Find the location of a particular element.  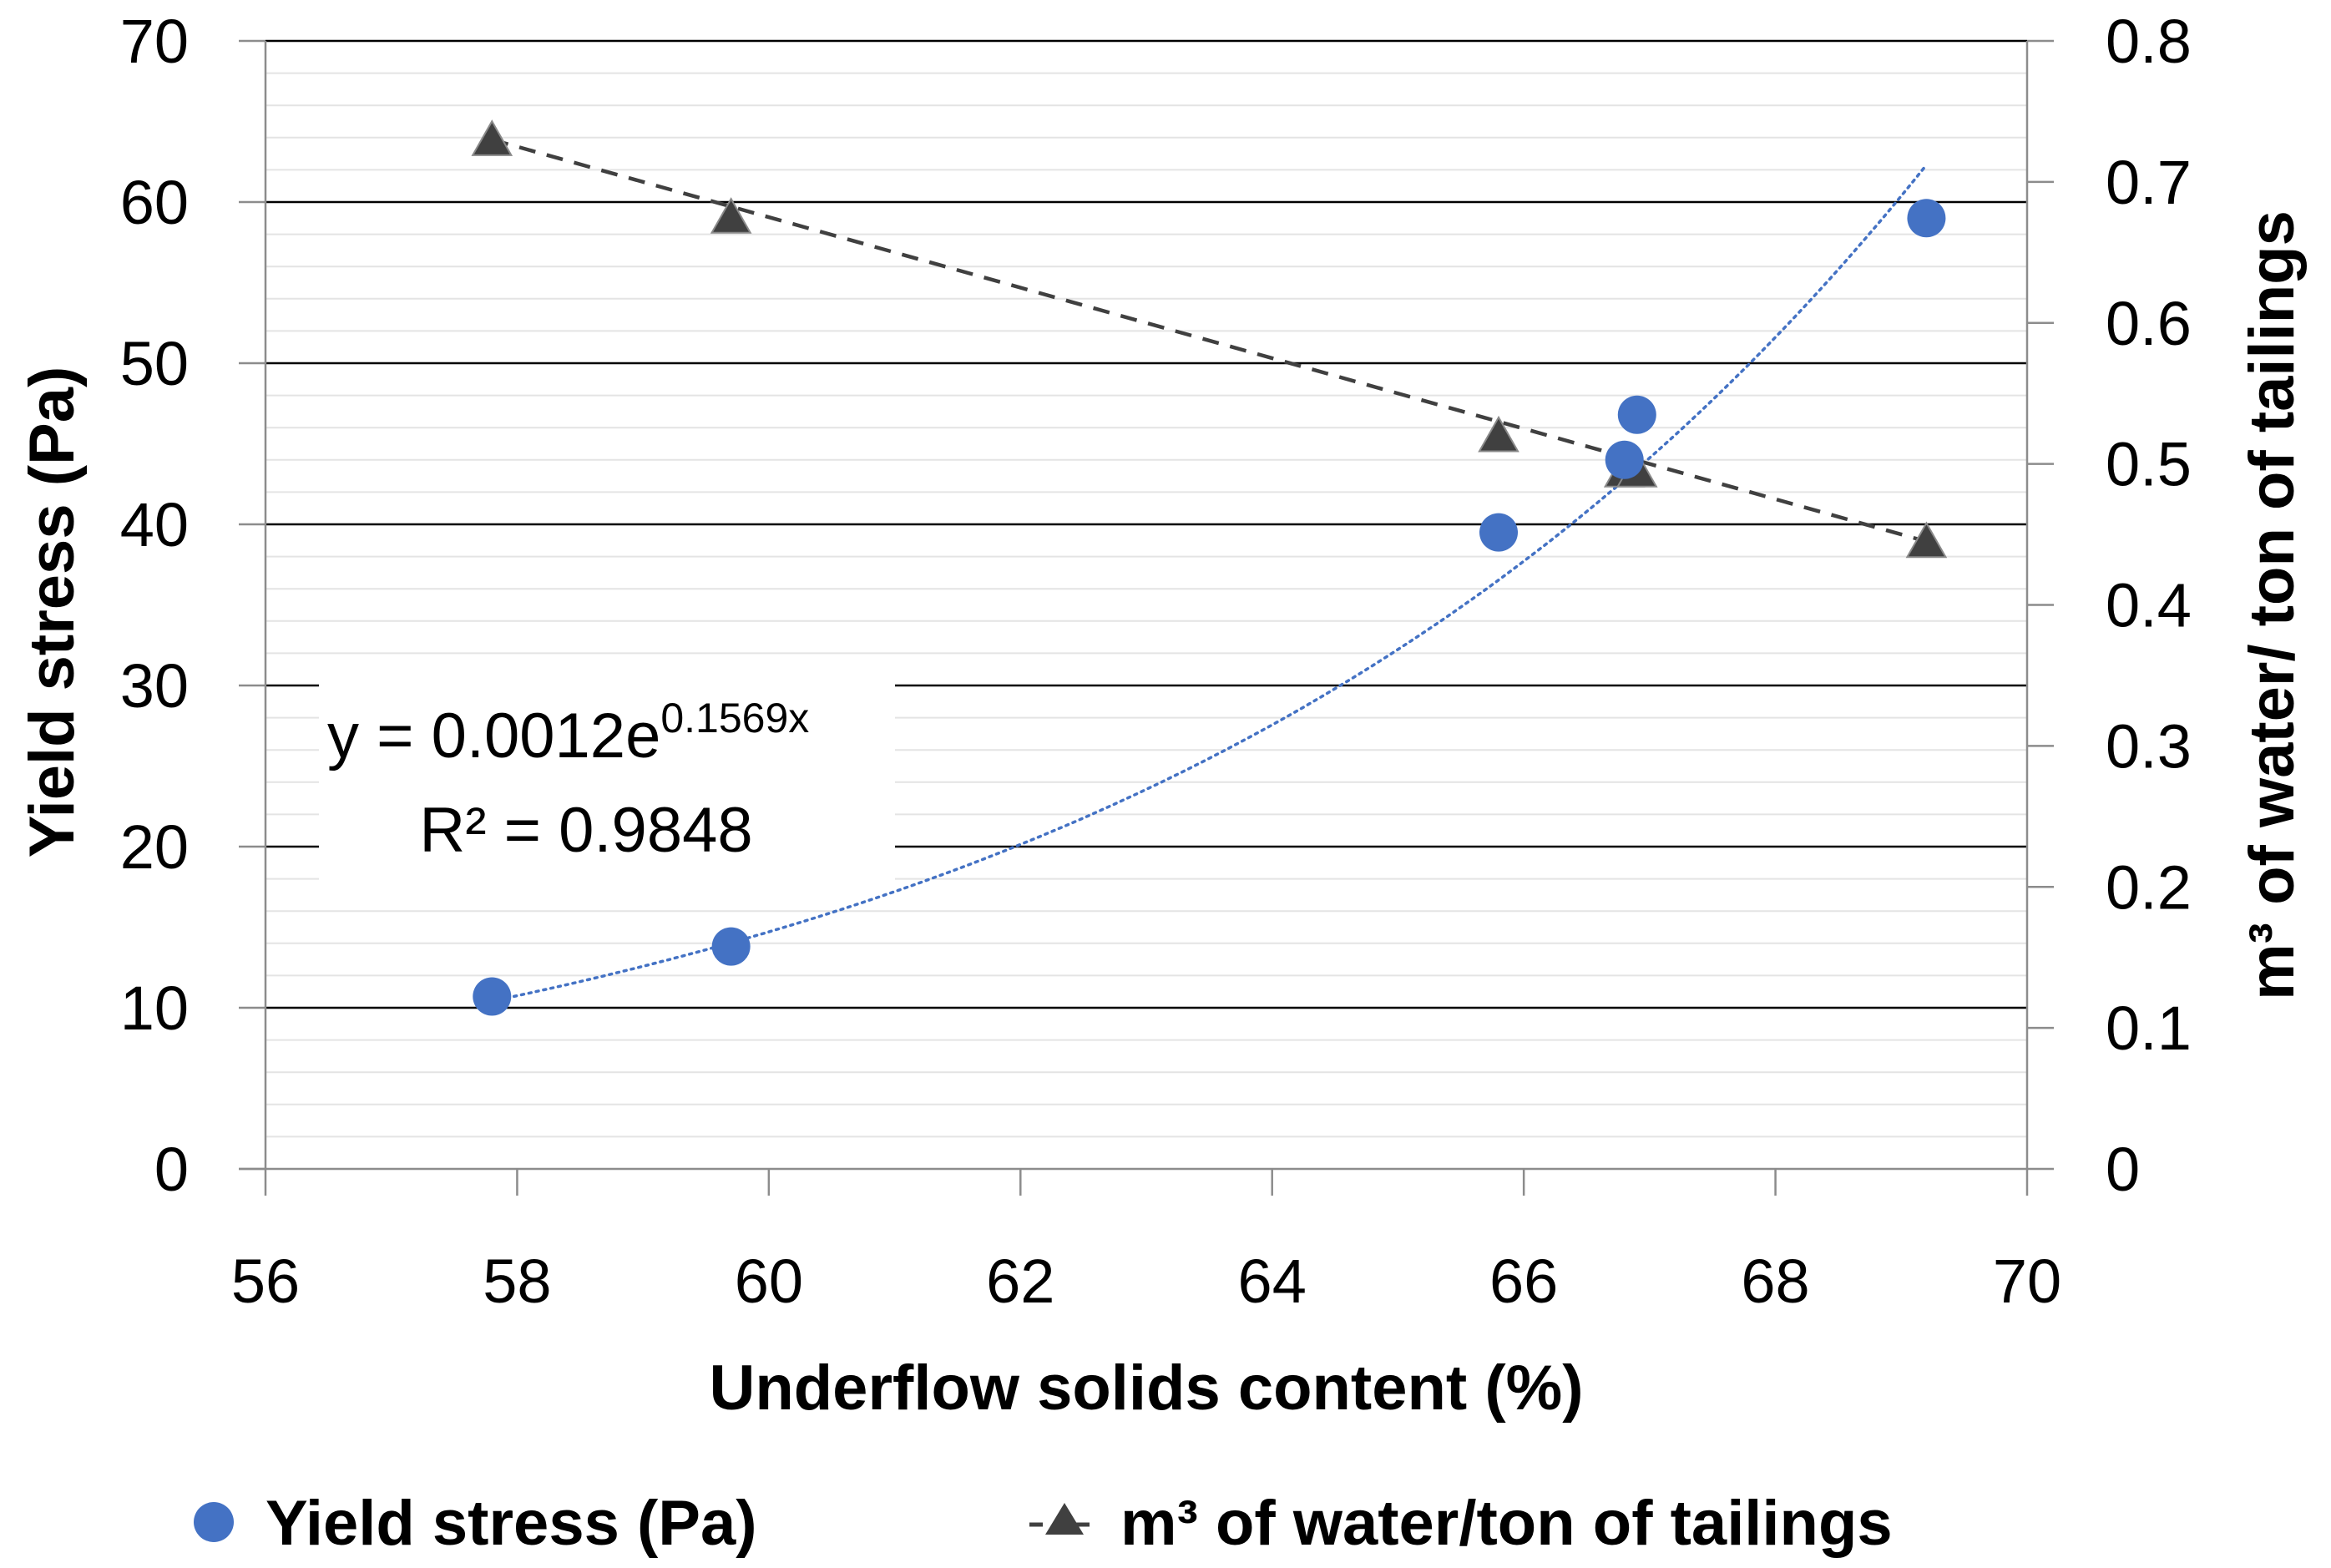

x-tick-label: 56 is located at coordinates (265, 1281).